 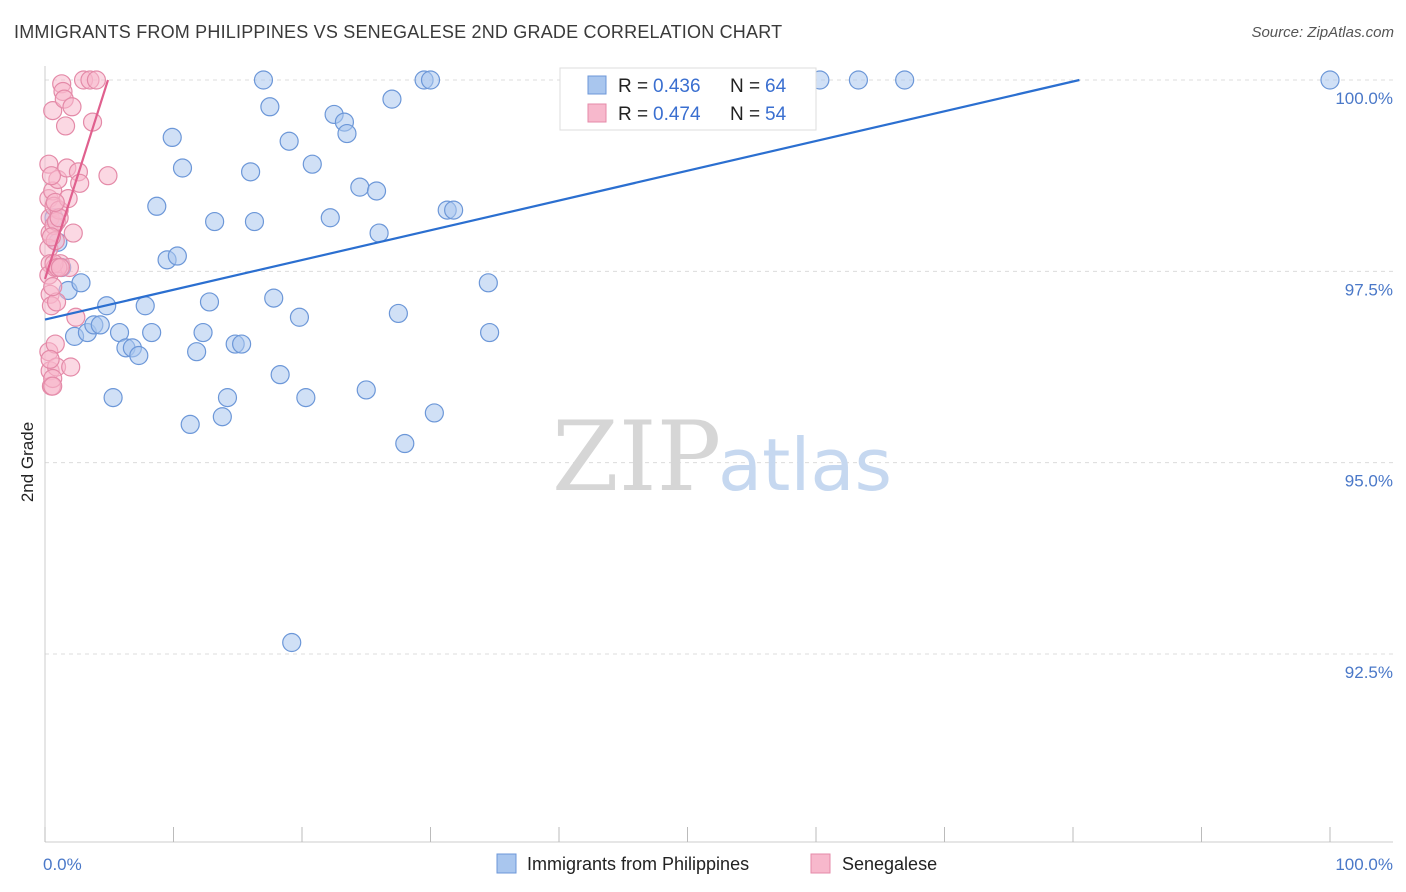 What do you see at coordinates (597, 85) in the screenshot?
I see `stats-legend-swatch-philippines` at bounding box center [597, 85].